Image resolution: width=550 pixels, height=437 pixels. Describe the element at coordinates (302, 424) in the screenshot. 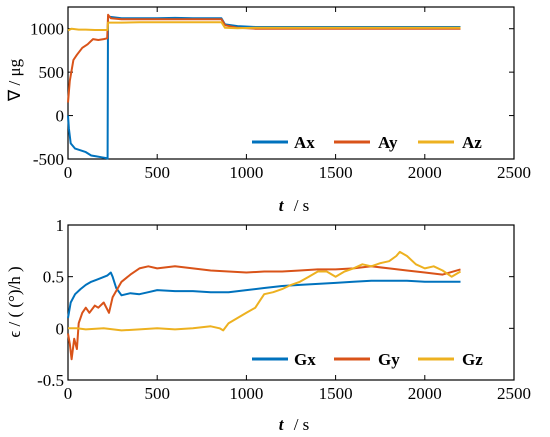

I see `bottom-panel-x-axis-unit: / s` at that location.